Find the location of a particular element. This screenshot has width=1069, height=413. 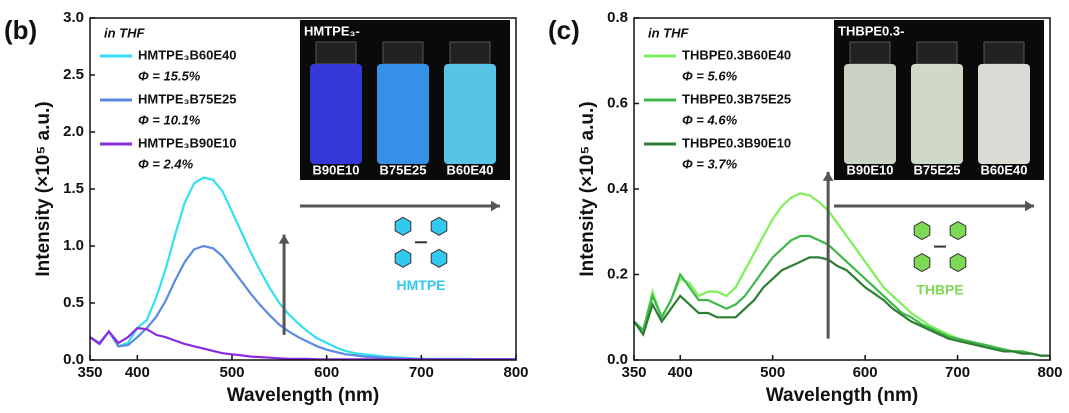

legend-annotation: Φ = 15.5% is located at coordinates (169, 75).